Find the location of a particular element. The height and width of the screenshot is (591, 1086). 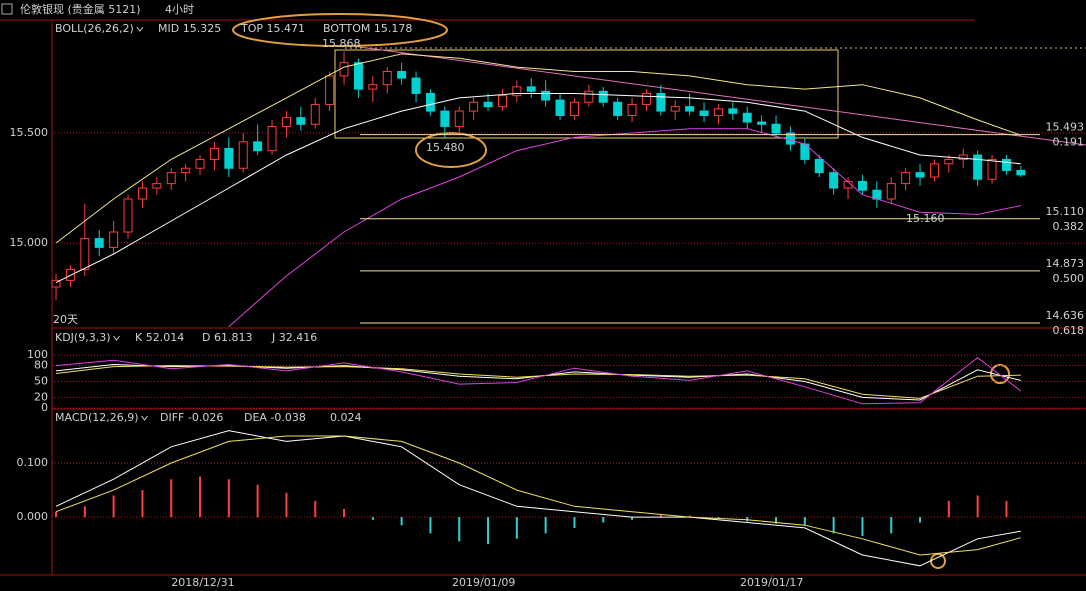

level-price: 15.110 is located at coordinates (1065, 211).